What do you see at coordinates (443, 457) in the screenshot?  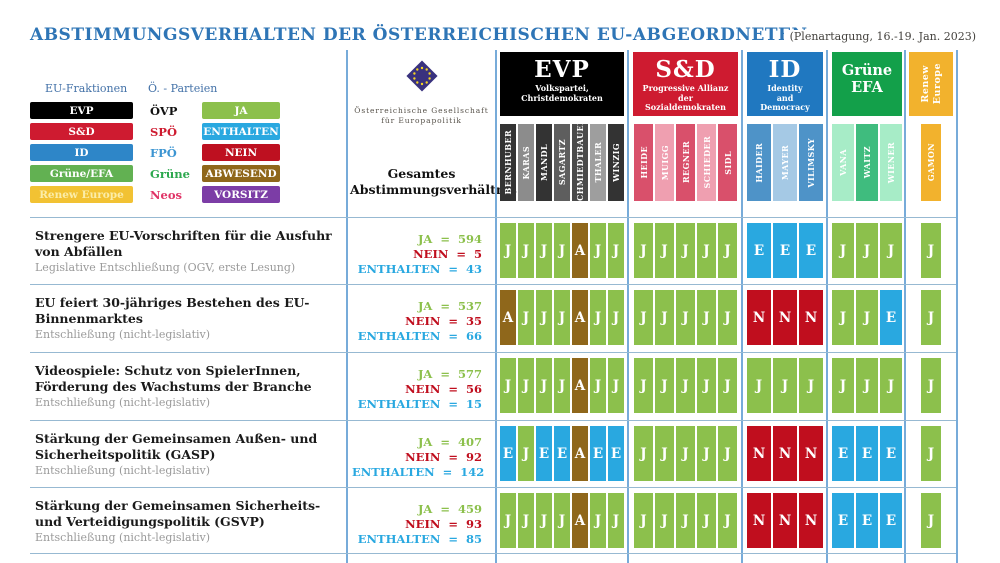 I see `stat-nein: NEIN = 92` at bounding box center [443, 457].